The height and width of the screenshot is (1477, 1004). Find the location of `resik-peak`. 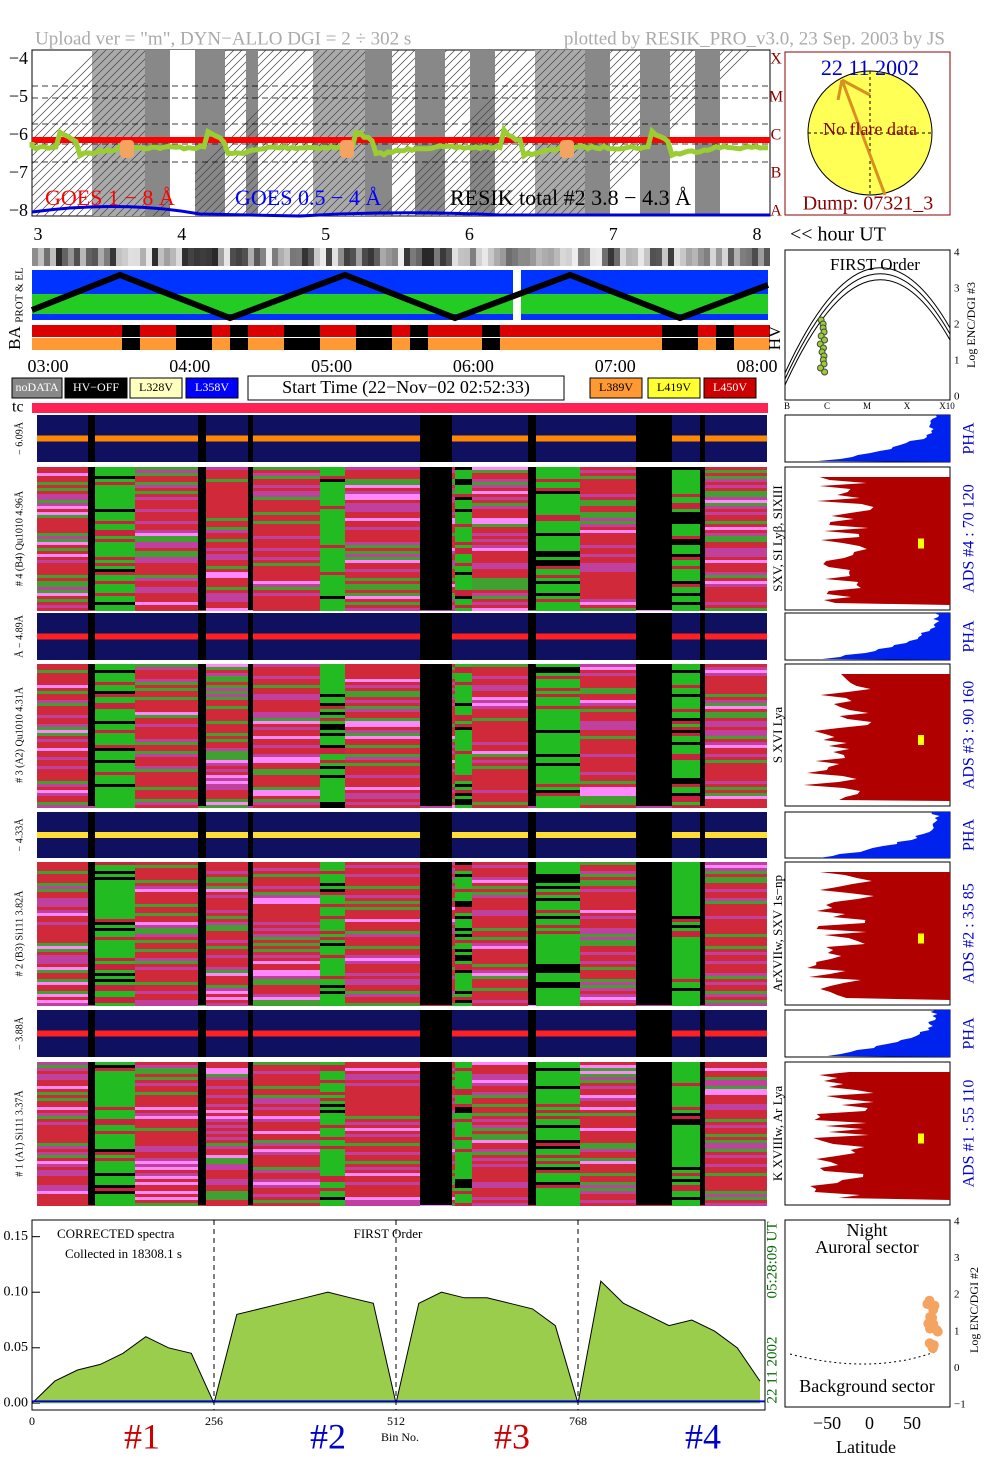

resik-peak is located at coordinates (567, 149).